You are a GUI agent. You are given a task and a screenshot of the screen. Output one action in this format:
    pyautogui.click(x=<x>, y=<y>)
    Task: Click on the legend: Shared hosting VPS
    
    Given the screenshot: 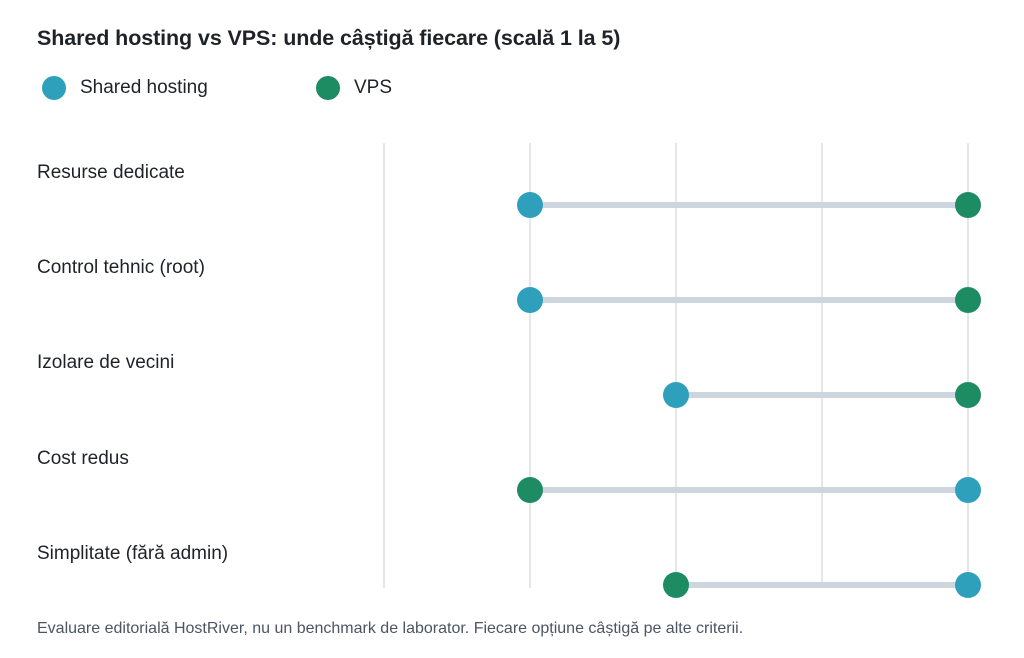 What is the action you would take?
    pyautogui.click(x=342, y=88)
    